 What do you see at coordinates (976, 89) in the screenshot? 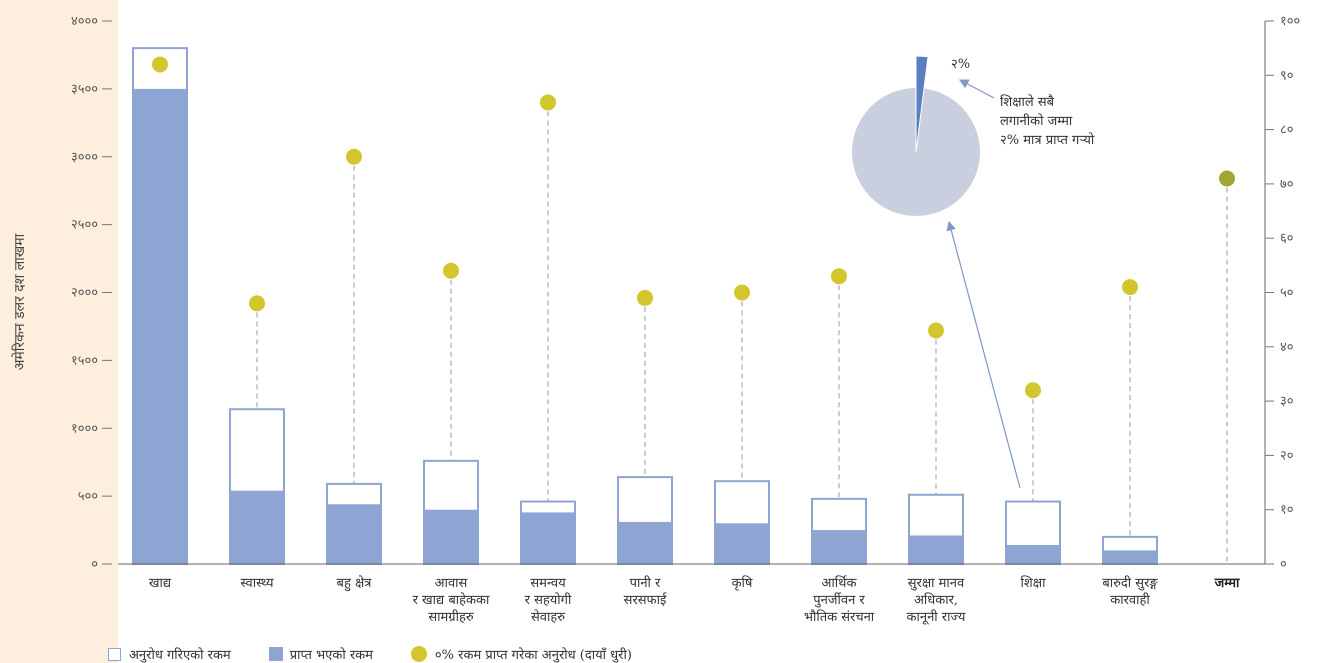
I see `pie-annotation-arrow` at bounding box center [976, 89].